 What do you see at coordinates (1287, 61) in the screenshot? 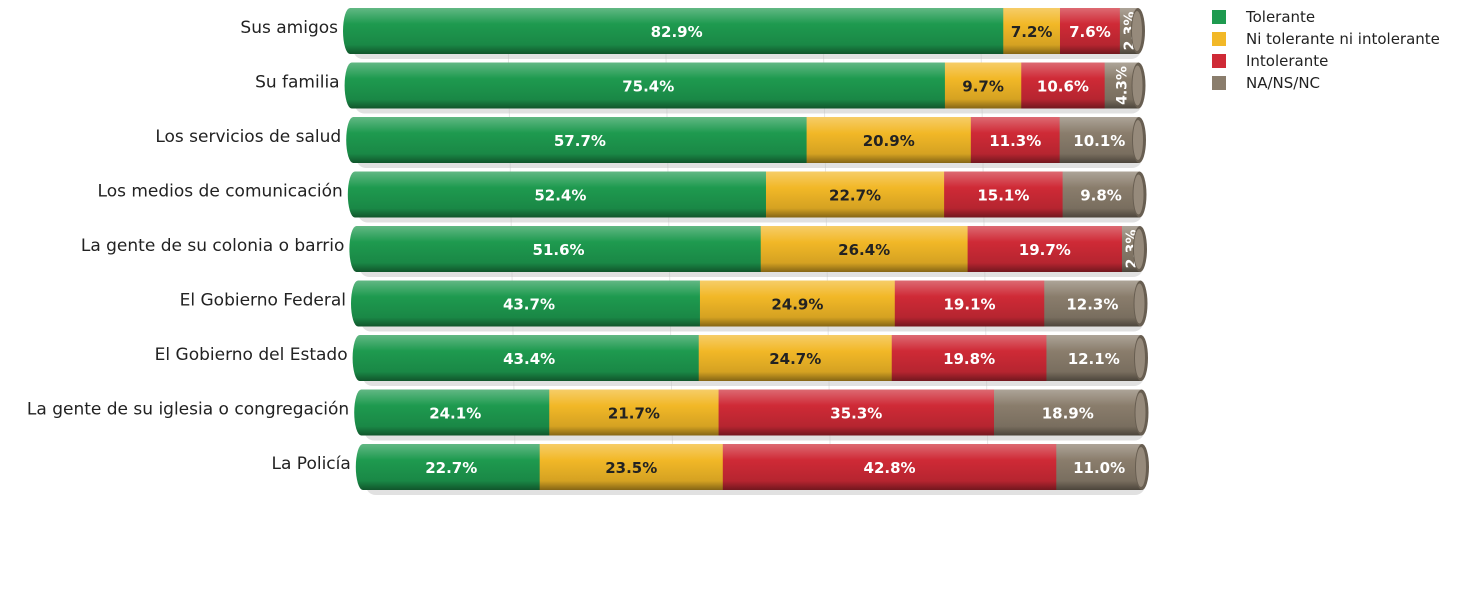
I see `legend-label-intolerante: Intolerante` at bounding box center [1287, 61].